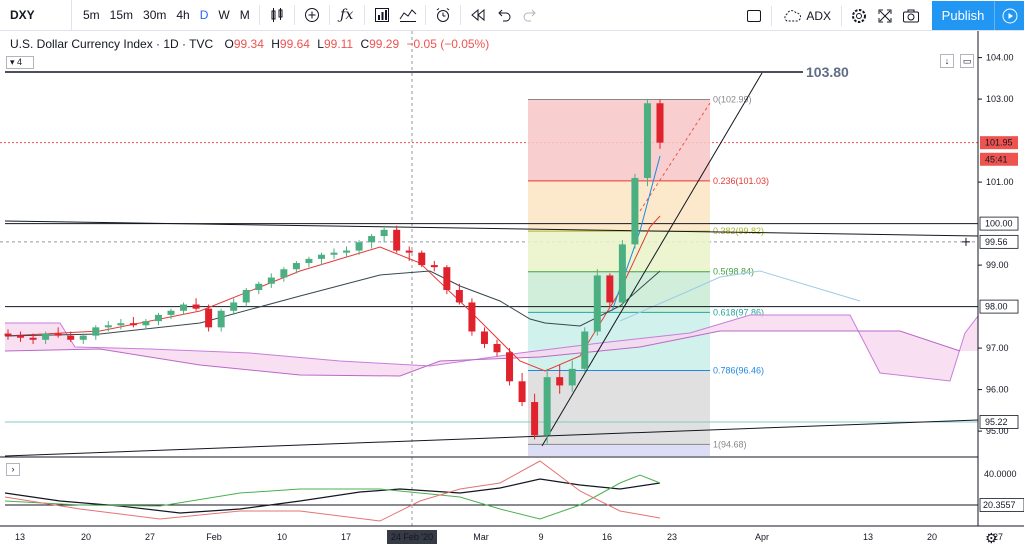  Describe the element at coordinates (957, 61) in the screenshot. I see `pane-controls: ↓ ▭` at that location.